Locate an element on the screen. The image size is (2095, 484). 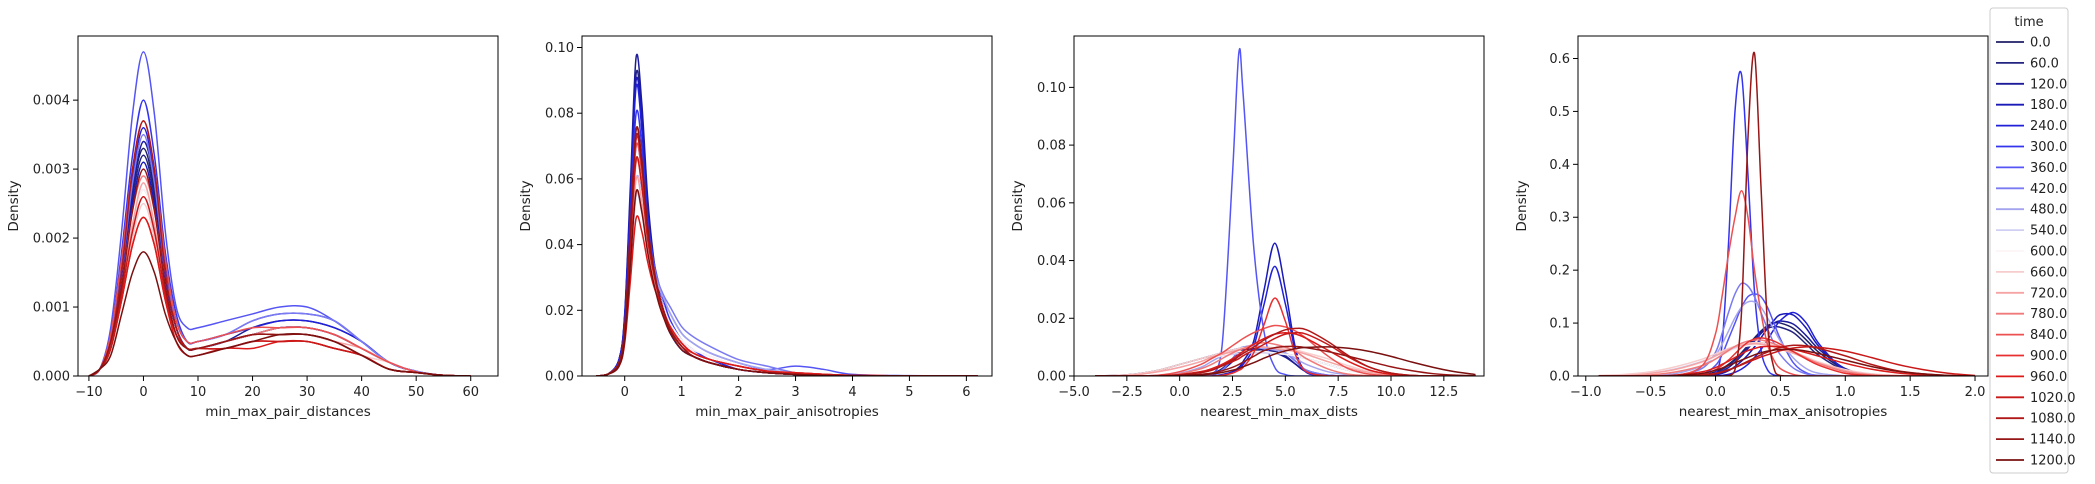
legend-label: 480.0 is located at coordinates (2048, 210).